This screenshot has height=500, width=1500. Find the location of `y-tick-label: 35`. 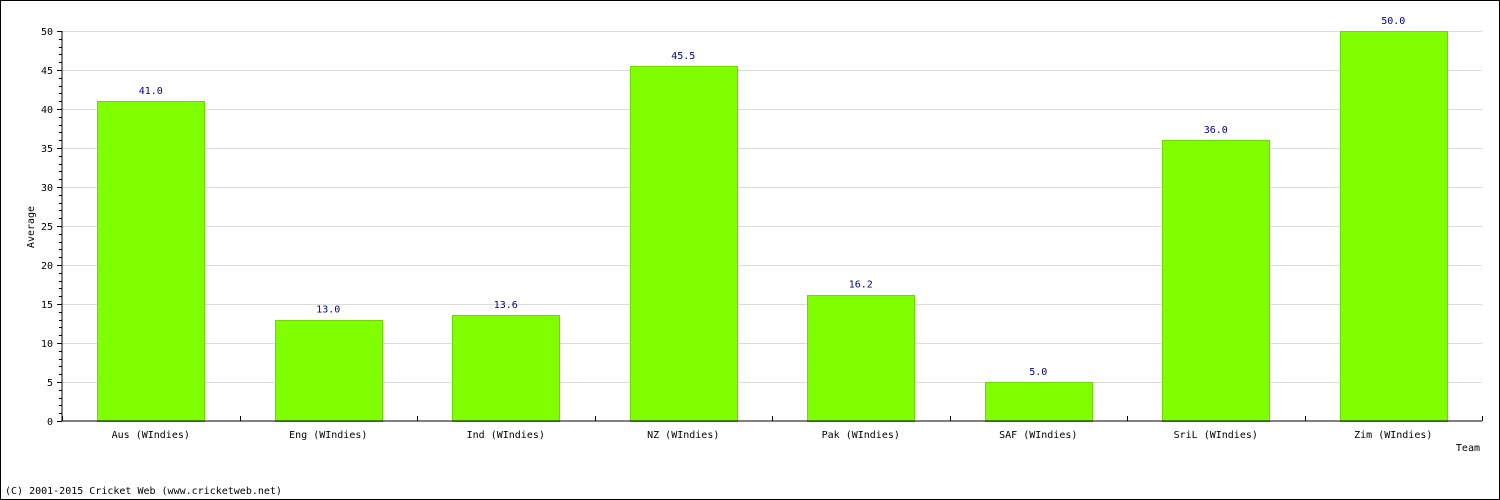

y-tick-label: 35 is located at coordinates (47, 149).